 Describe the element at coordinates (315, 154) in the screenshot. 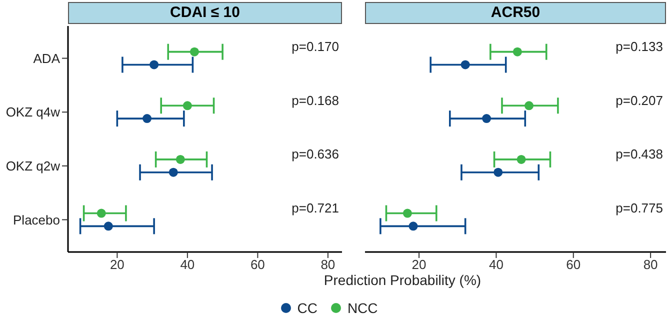

I see `annotation: p=0.636` at that location.